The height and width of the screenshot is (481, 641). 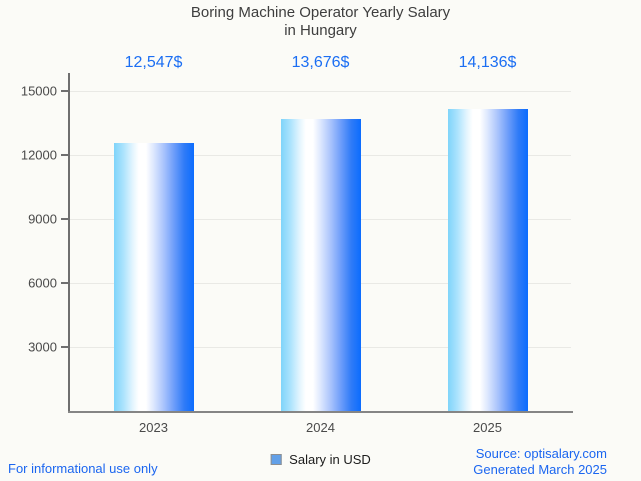 I want to click on bar-2024, so click(x=320, y=265).